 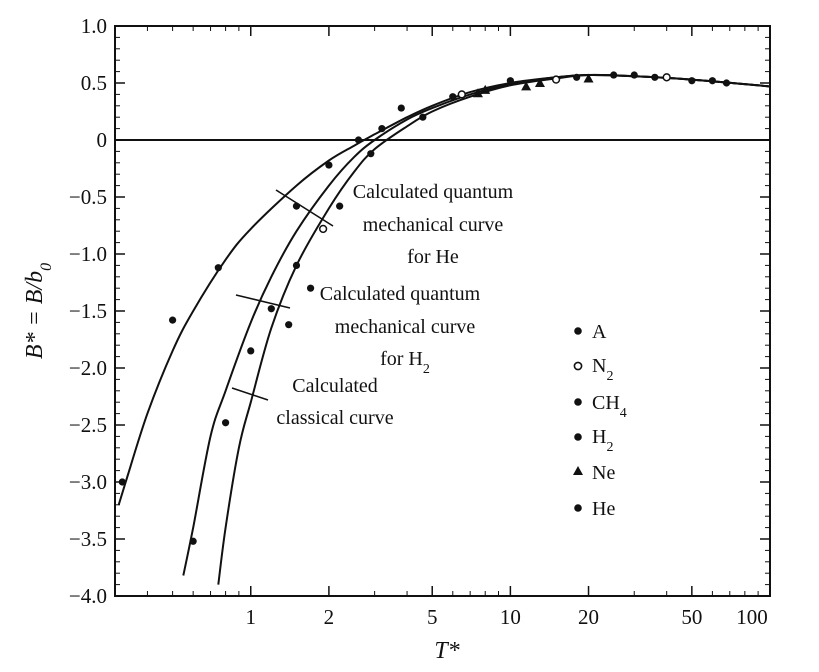 I want to click on legend-marker-n2, so click(x=578, y=366).